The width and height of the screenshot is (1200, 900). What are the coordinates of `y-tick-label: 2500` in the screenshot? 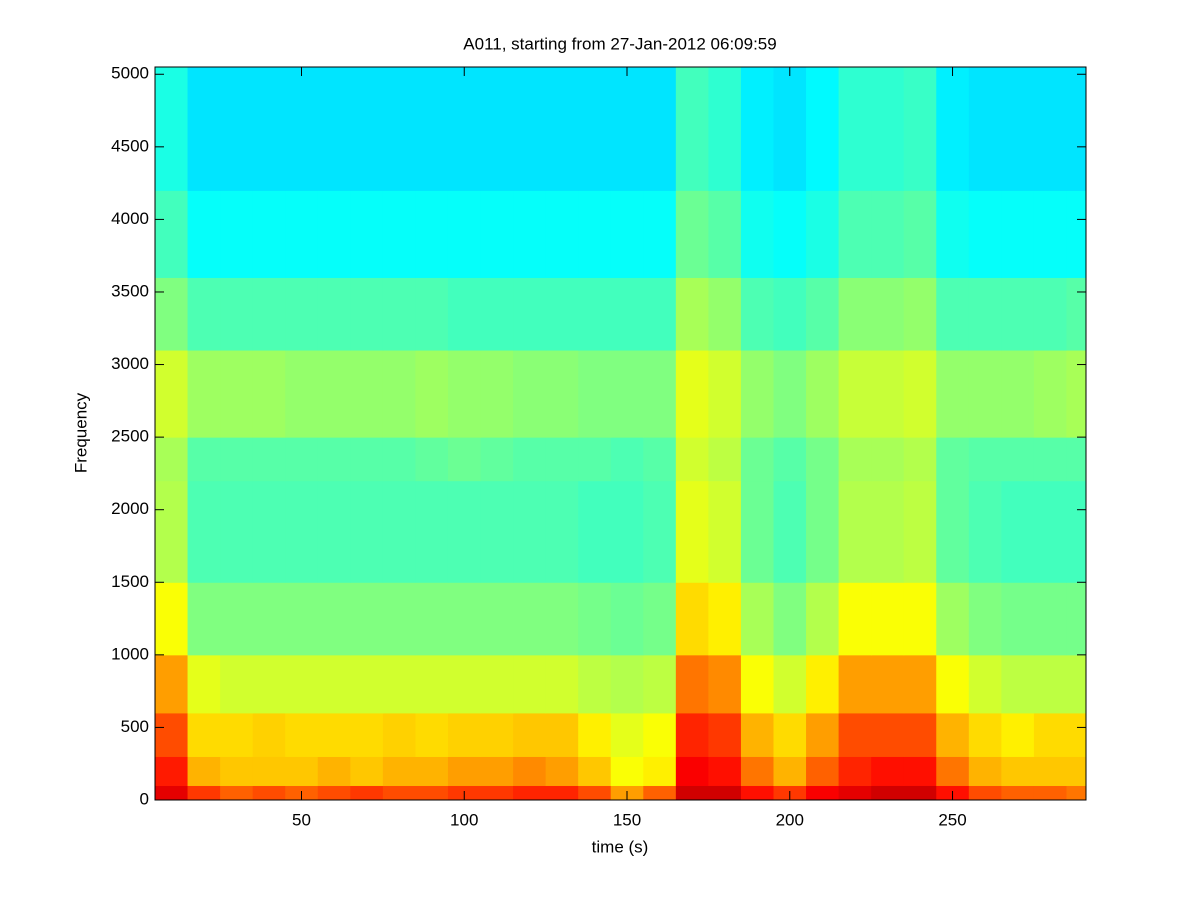 It's located at (130, 436).